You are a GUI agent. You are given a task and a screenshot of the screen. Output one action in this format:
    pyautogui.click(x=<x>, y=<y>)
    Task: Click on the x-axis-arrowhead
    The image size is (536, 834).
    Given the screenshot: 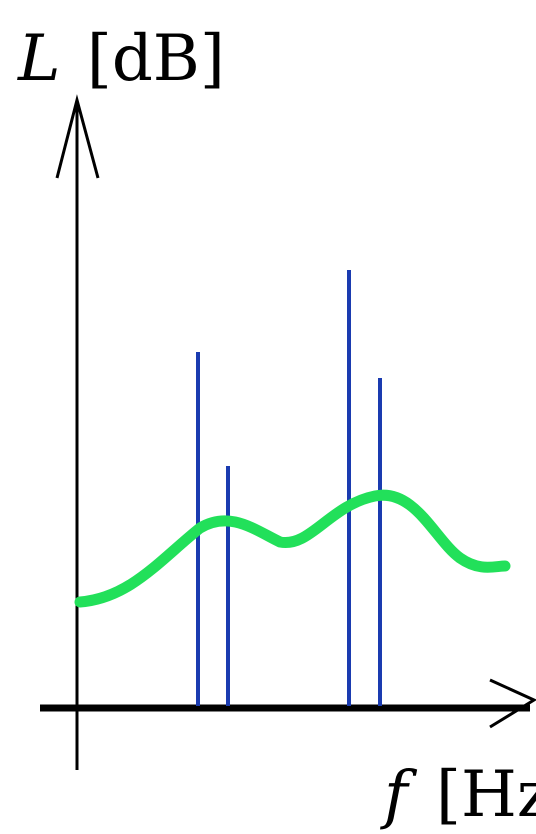 What is the action you would take?
    pyautogui.click(x=512, y=703)
    